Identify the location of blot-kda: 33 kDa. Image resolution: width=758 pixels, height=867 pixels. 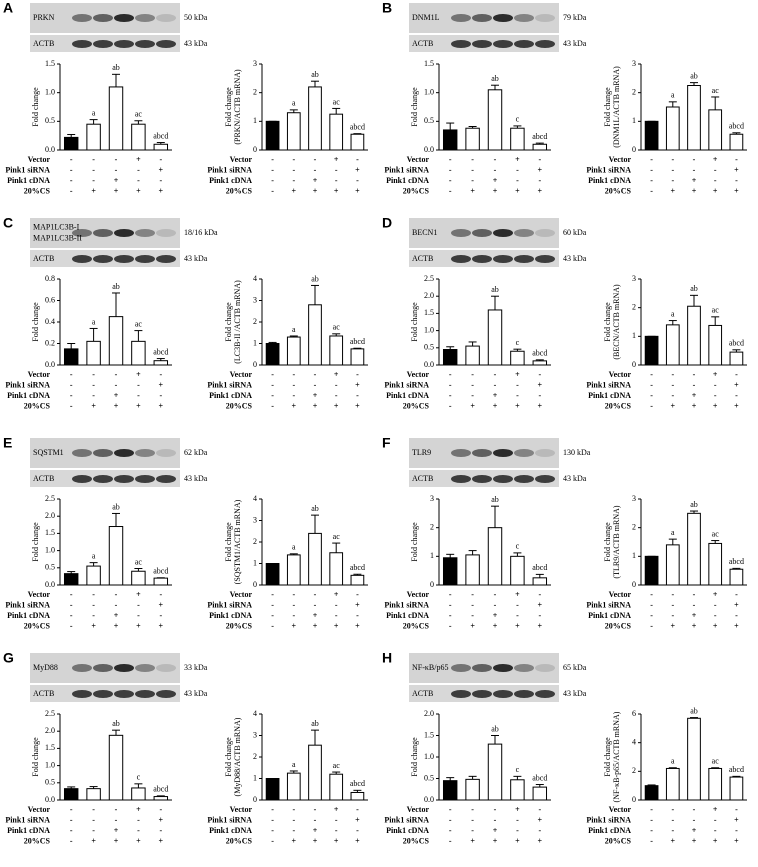
(196, 667).